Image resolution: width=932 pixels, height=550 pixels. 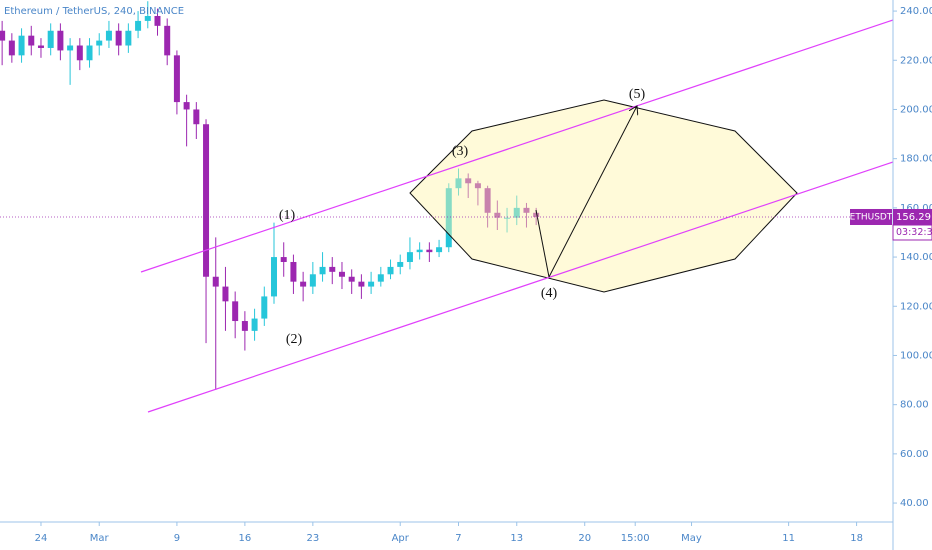 I want to click on hexagon-shape, so click(x=603, y=196).